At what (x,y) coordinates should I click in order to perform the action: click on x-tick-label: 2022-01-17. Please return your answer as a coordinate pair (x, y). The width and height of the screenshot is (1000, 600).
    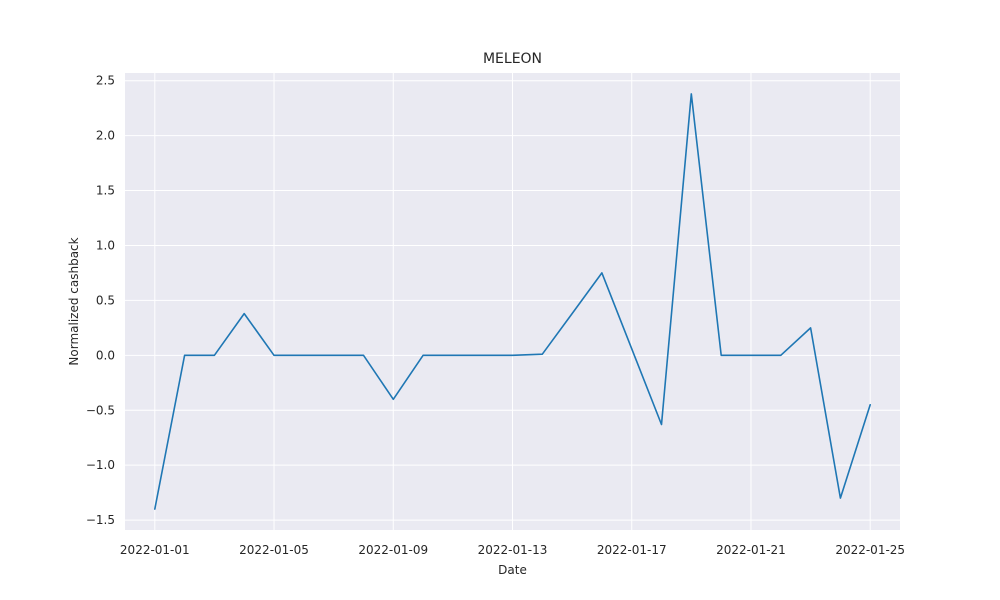
    Looking at the image, I should click on (632, 550).